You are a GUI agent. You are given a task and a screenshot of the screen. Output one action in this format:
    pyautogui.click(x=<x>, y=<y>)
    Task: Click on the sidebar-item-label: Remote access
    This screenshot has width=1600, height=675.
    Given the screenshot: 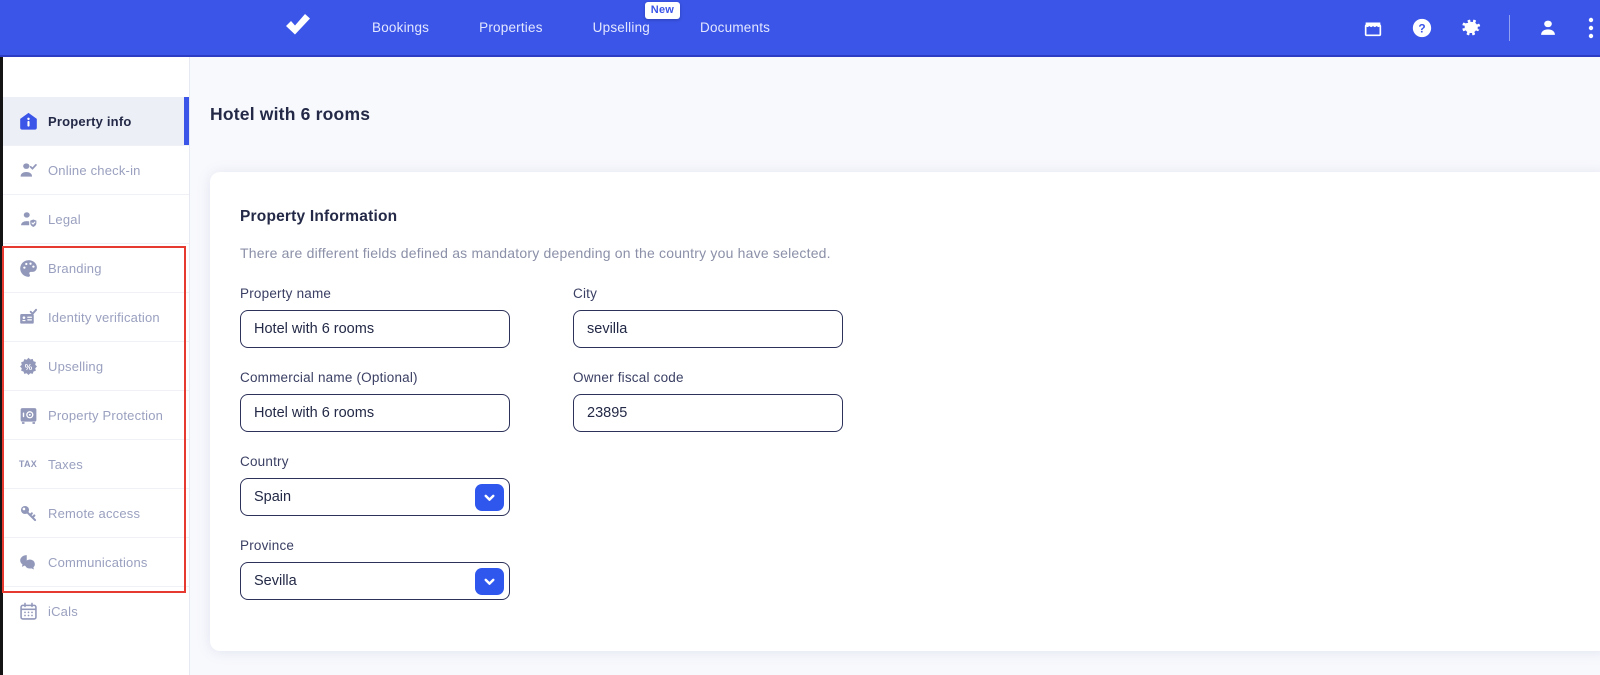 What is the action you would take?
    pyautogui.click(x=94, y=513)
    